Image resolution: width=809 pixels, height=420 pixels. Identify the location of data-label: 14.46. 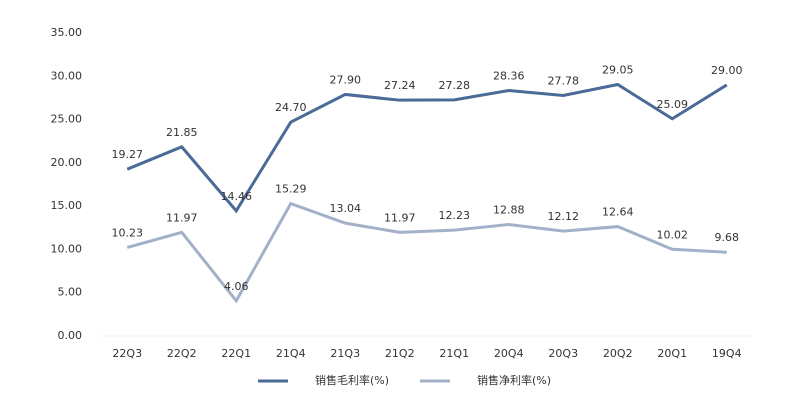
(237, 196).